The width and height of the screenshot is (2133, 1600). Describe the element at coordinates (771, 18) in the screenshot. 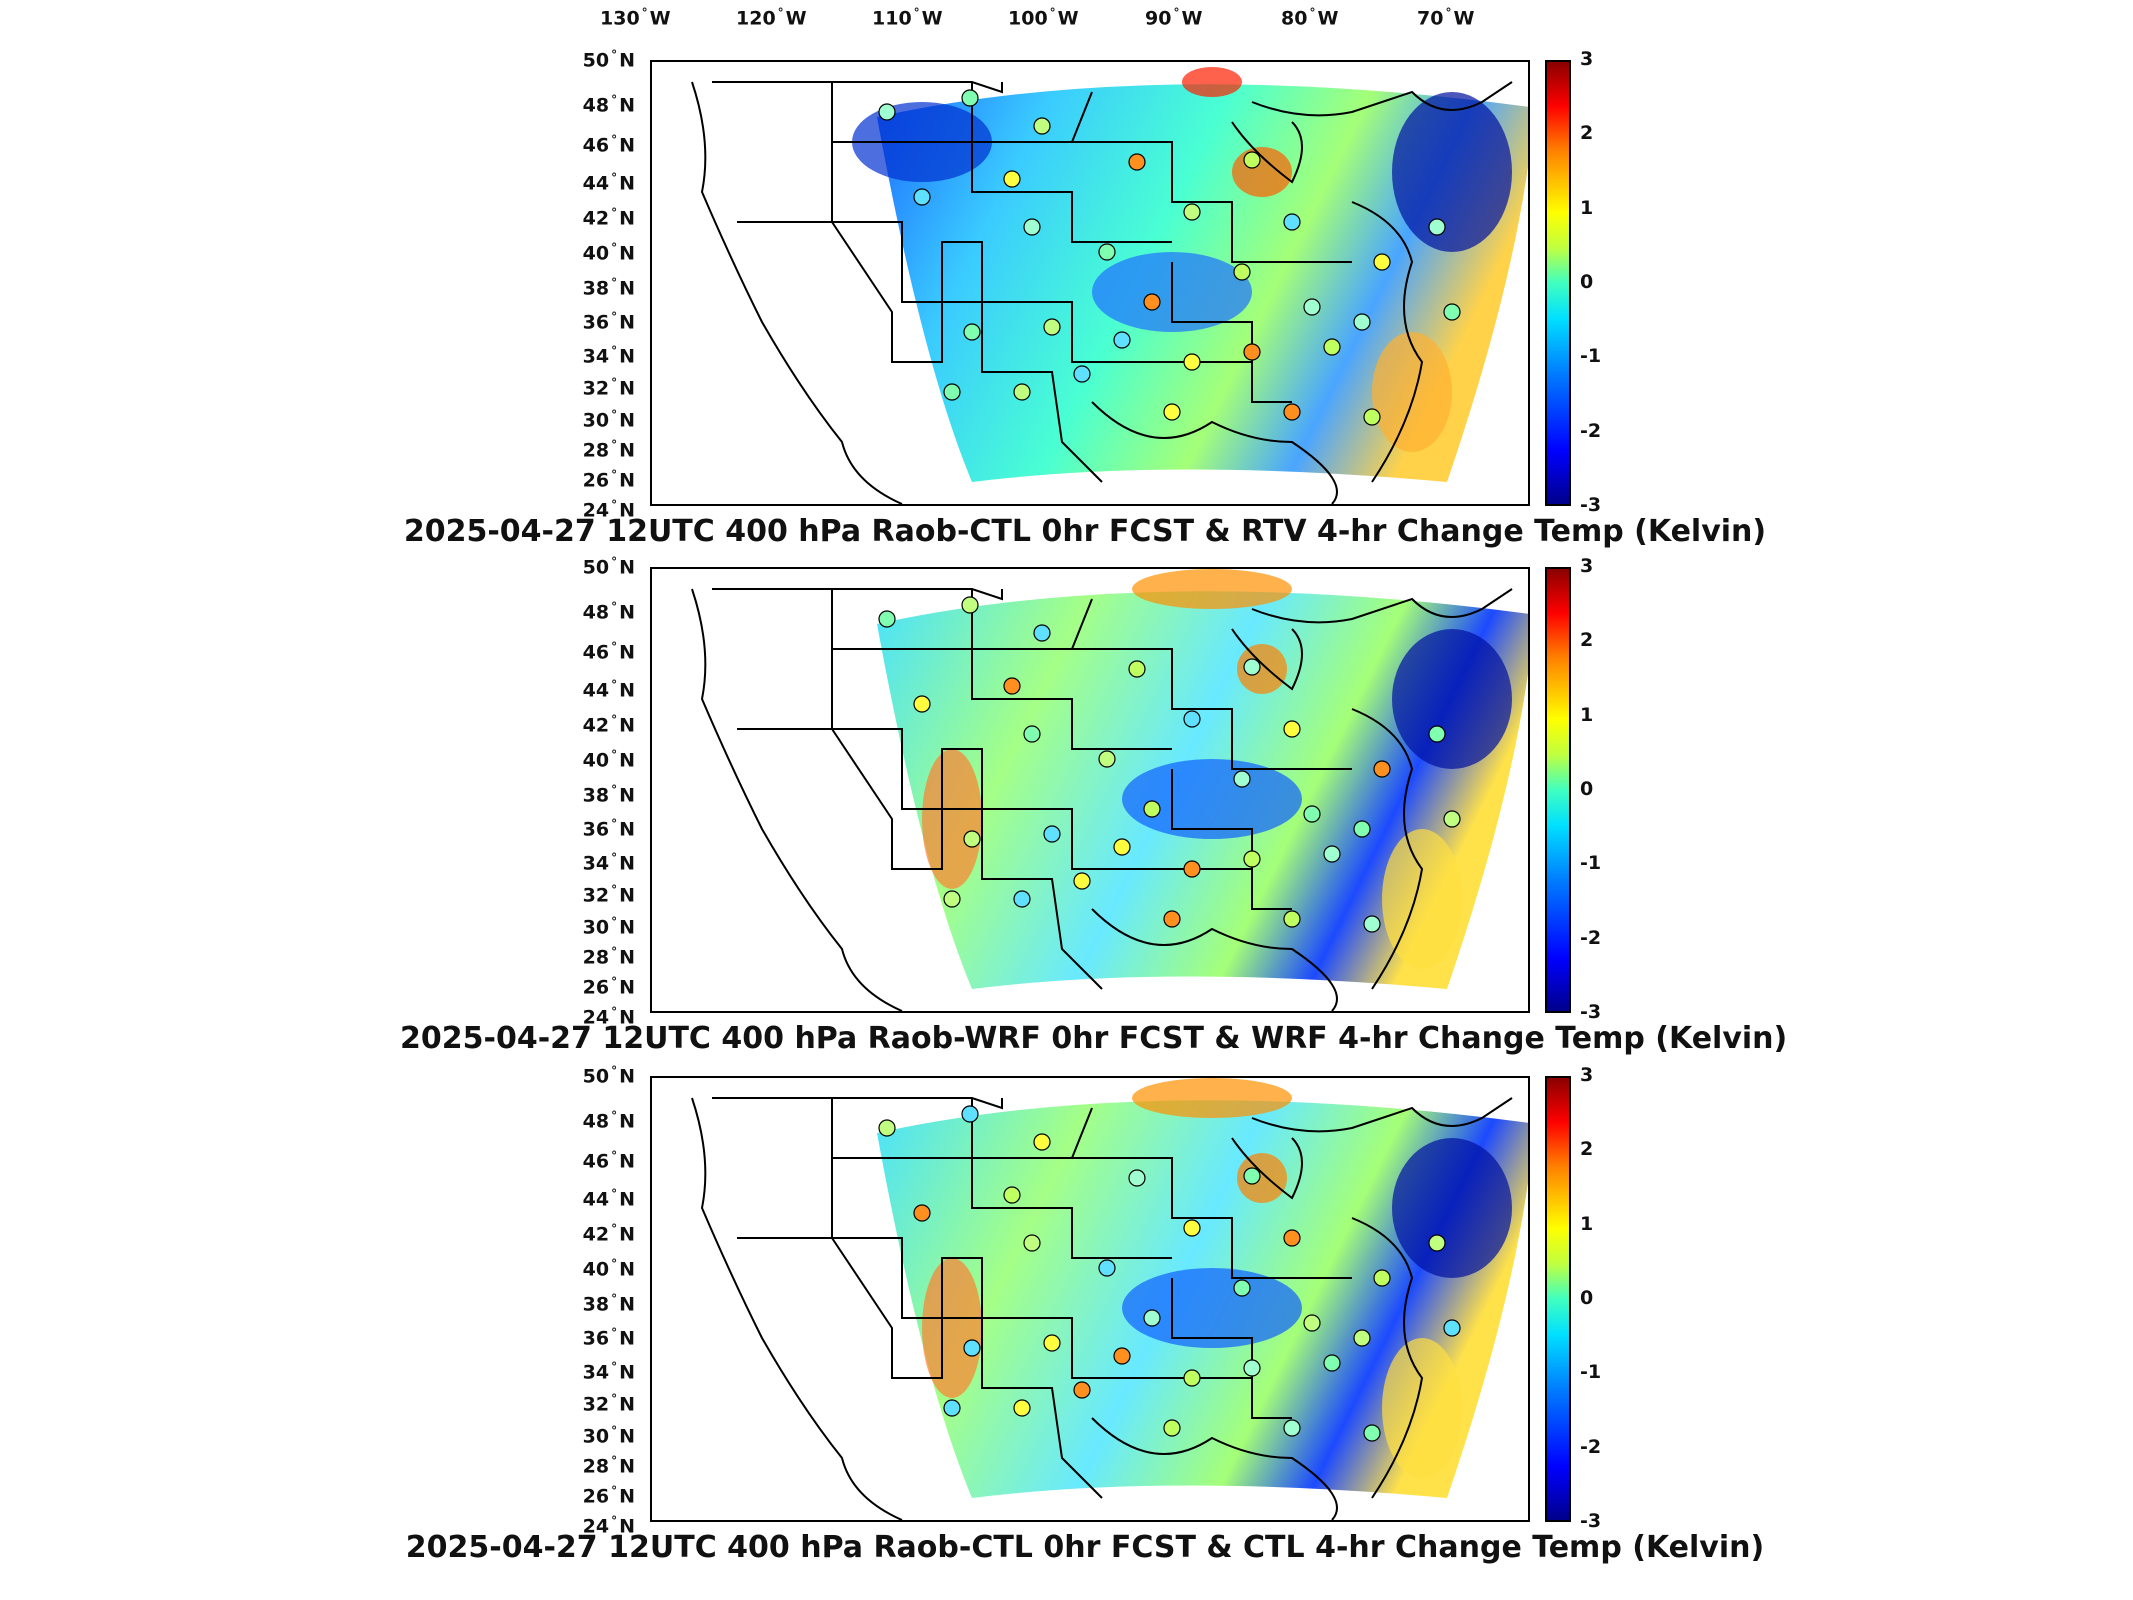

I see `longitude-label: 120 ° W` at that location.